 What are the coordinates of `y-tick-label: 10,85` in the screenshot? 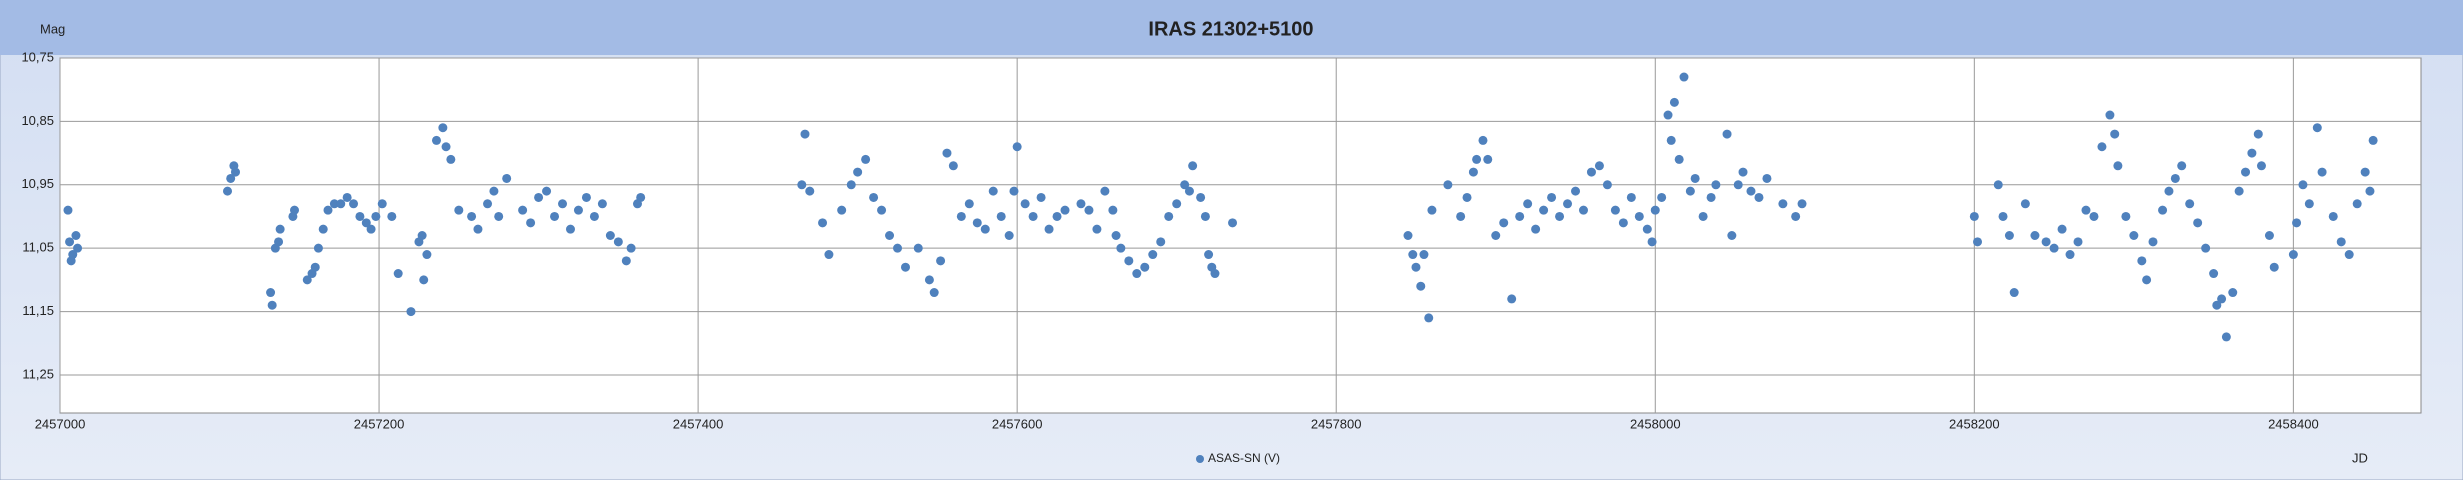 It's located at (37, 120).